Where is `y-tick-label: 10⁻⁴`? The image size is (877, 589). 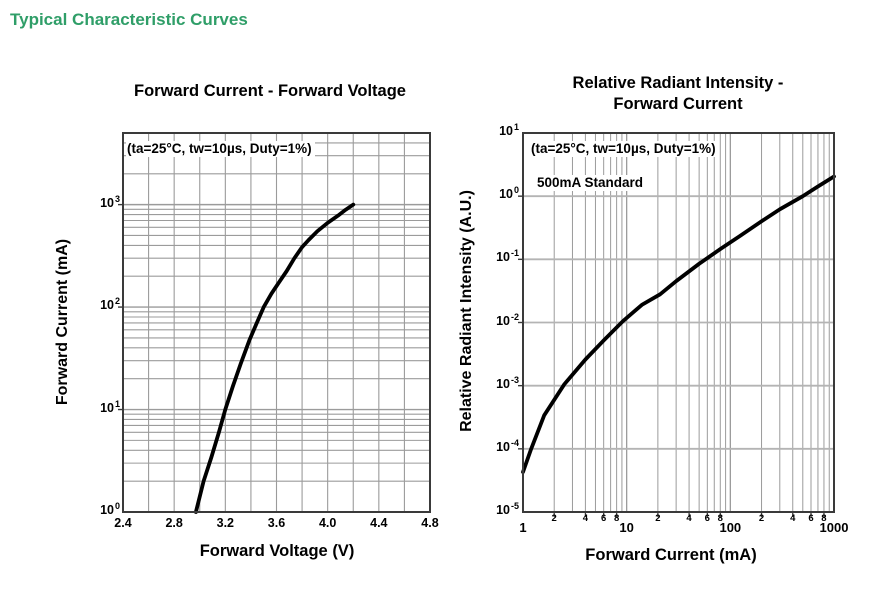
y-tick-label: 10⁻⁴ is located at coordinates (507, 445).